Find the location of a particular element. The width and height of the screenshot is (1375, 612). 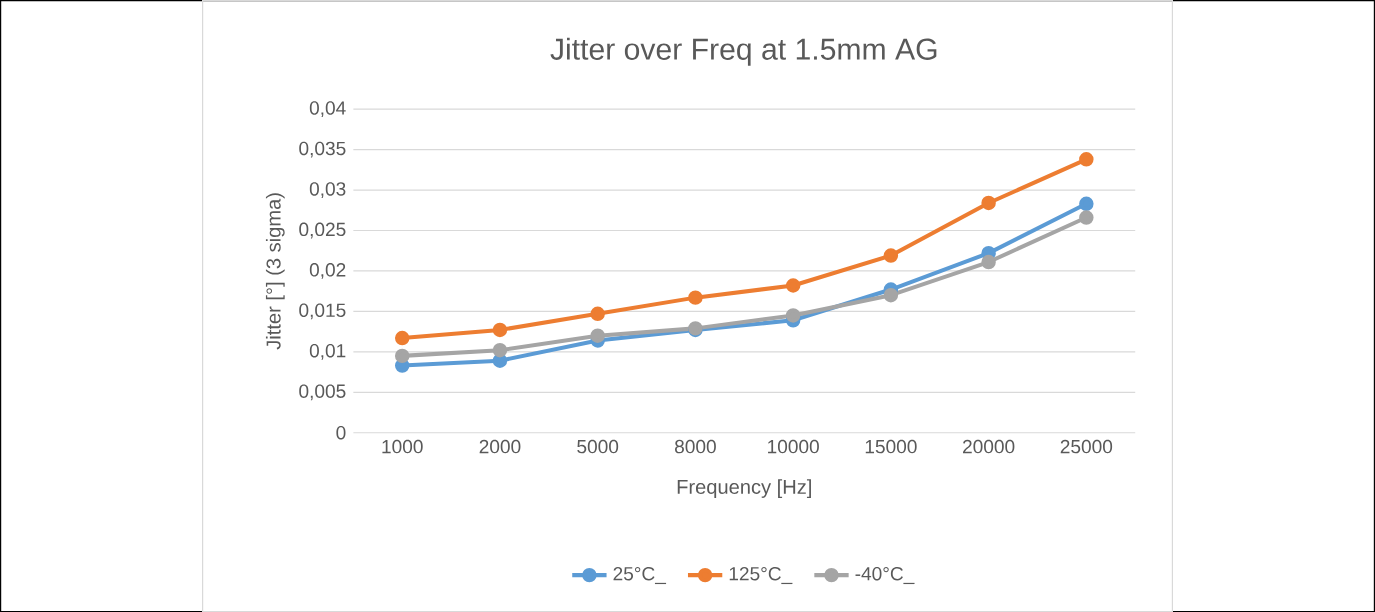

legend-label: 25°C_ is located at coordinates (640, 575).